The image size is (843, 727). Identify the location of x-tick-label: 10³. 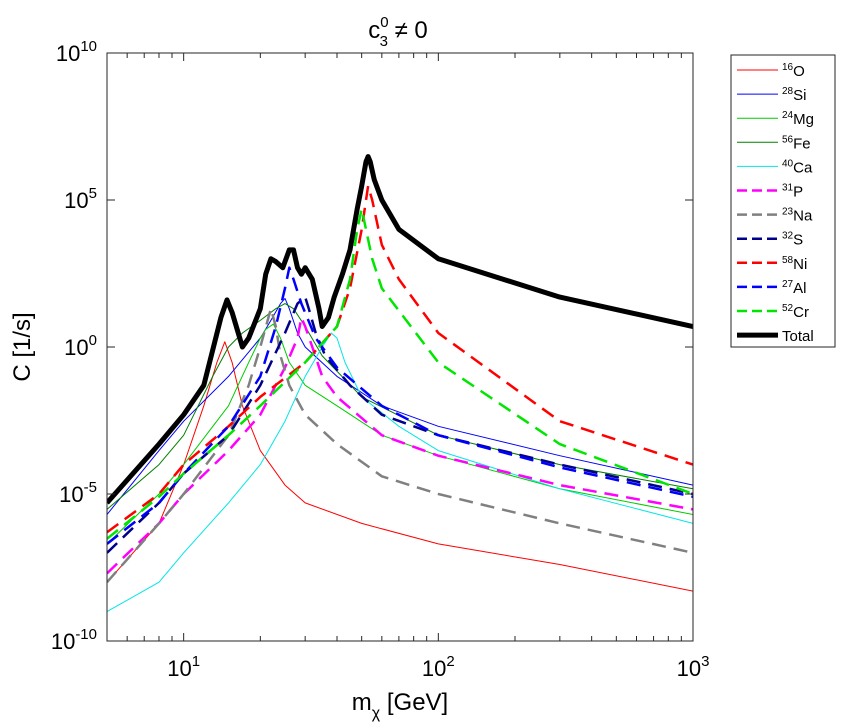
(693, 667).